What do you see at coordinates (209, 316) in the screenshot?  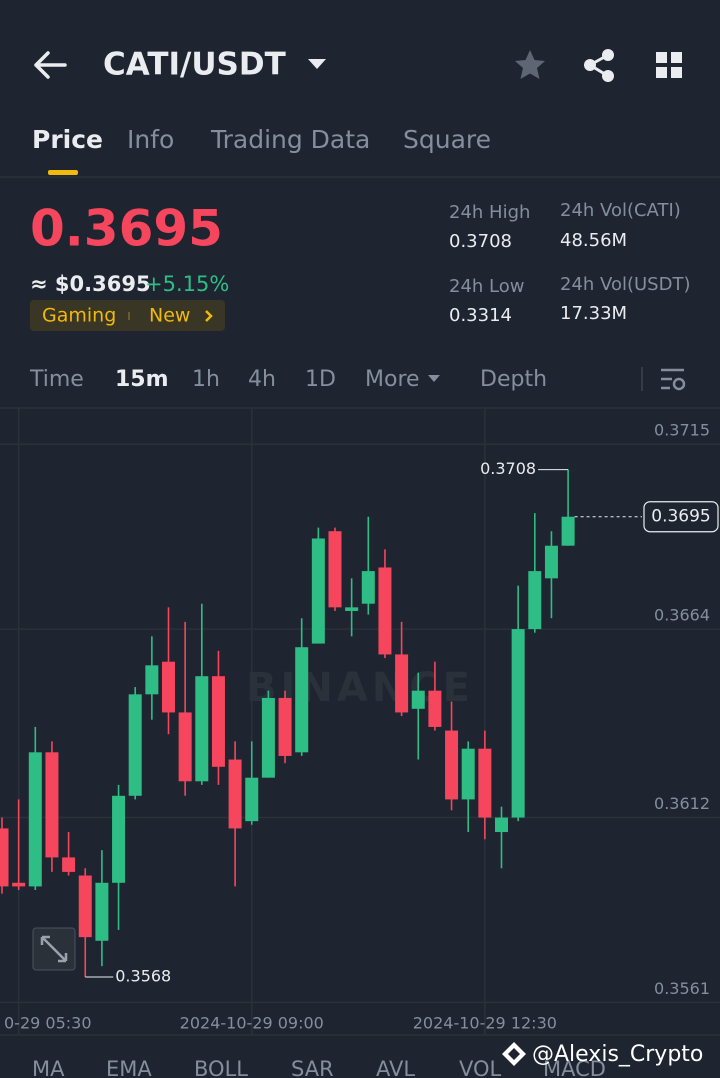 I see `tag-arrow` at bounding box center [209, 316].